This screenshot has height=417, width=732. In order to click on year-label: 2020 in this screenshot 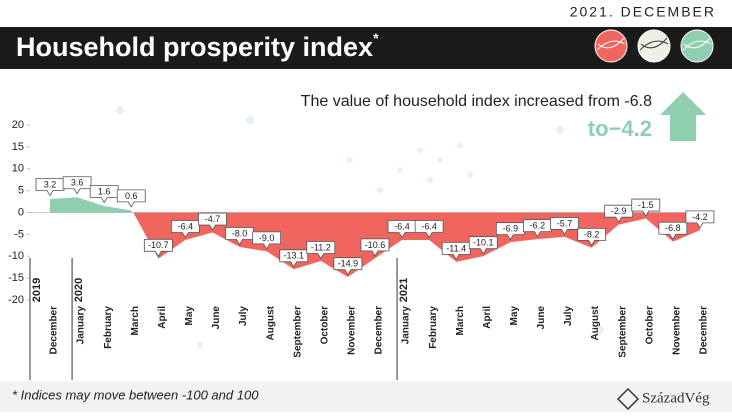, I will do `click(79, 290)`.